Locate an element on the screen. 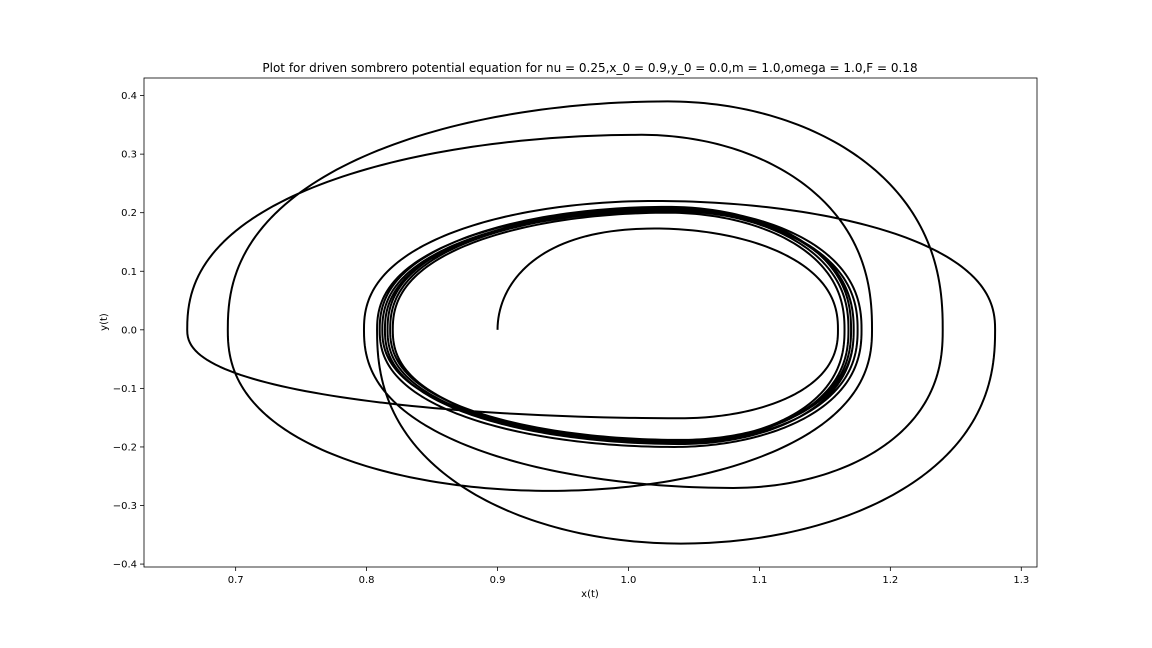 This screenshot has width=1152, height=648. y-tick-label: 0.1 is located at coordinates (129, 272).